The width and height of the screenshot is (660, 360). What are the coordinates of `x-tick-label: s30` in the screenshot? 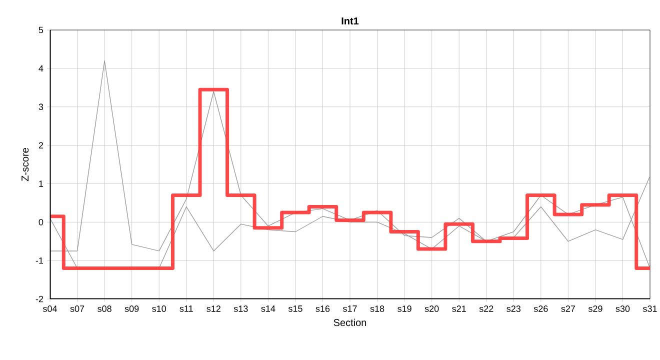 It's located at (623, 309).